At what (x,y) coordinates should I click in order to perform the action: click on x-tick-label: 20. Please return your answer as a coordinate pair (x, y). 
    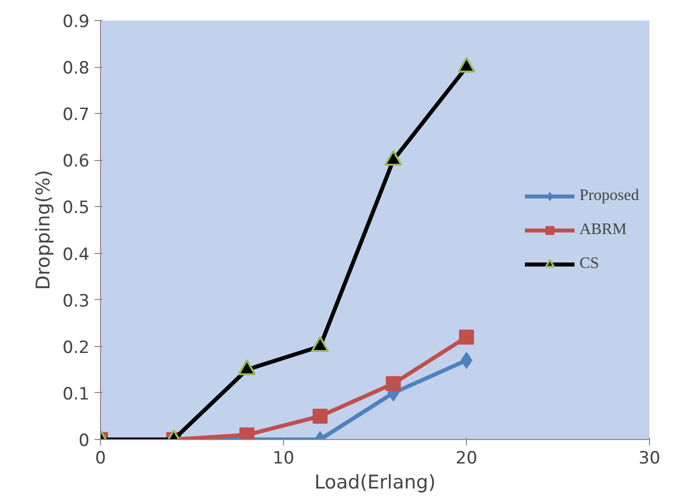
    Looking at the image, I should click on (467, 458).